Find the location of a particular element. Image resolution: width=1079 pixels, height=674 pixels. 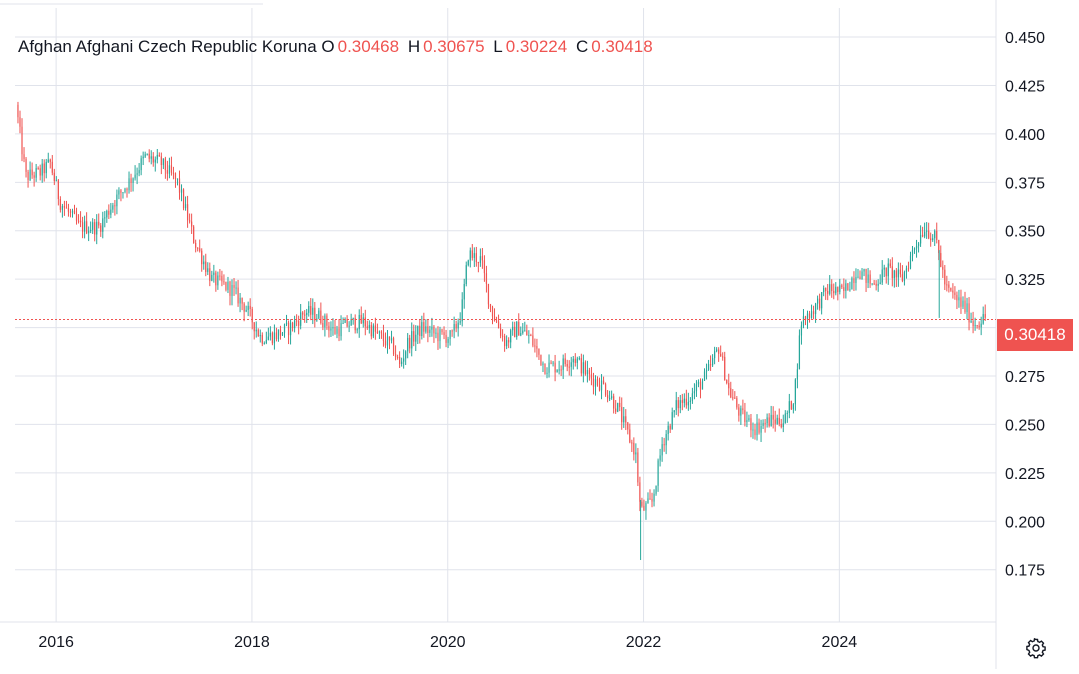

low-label: L is located at coordinates (498, 46).